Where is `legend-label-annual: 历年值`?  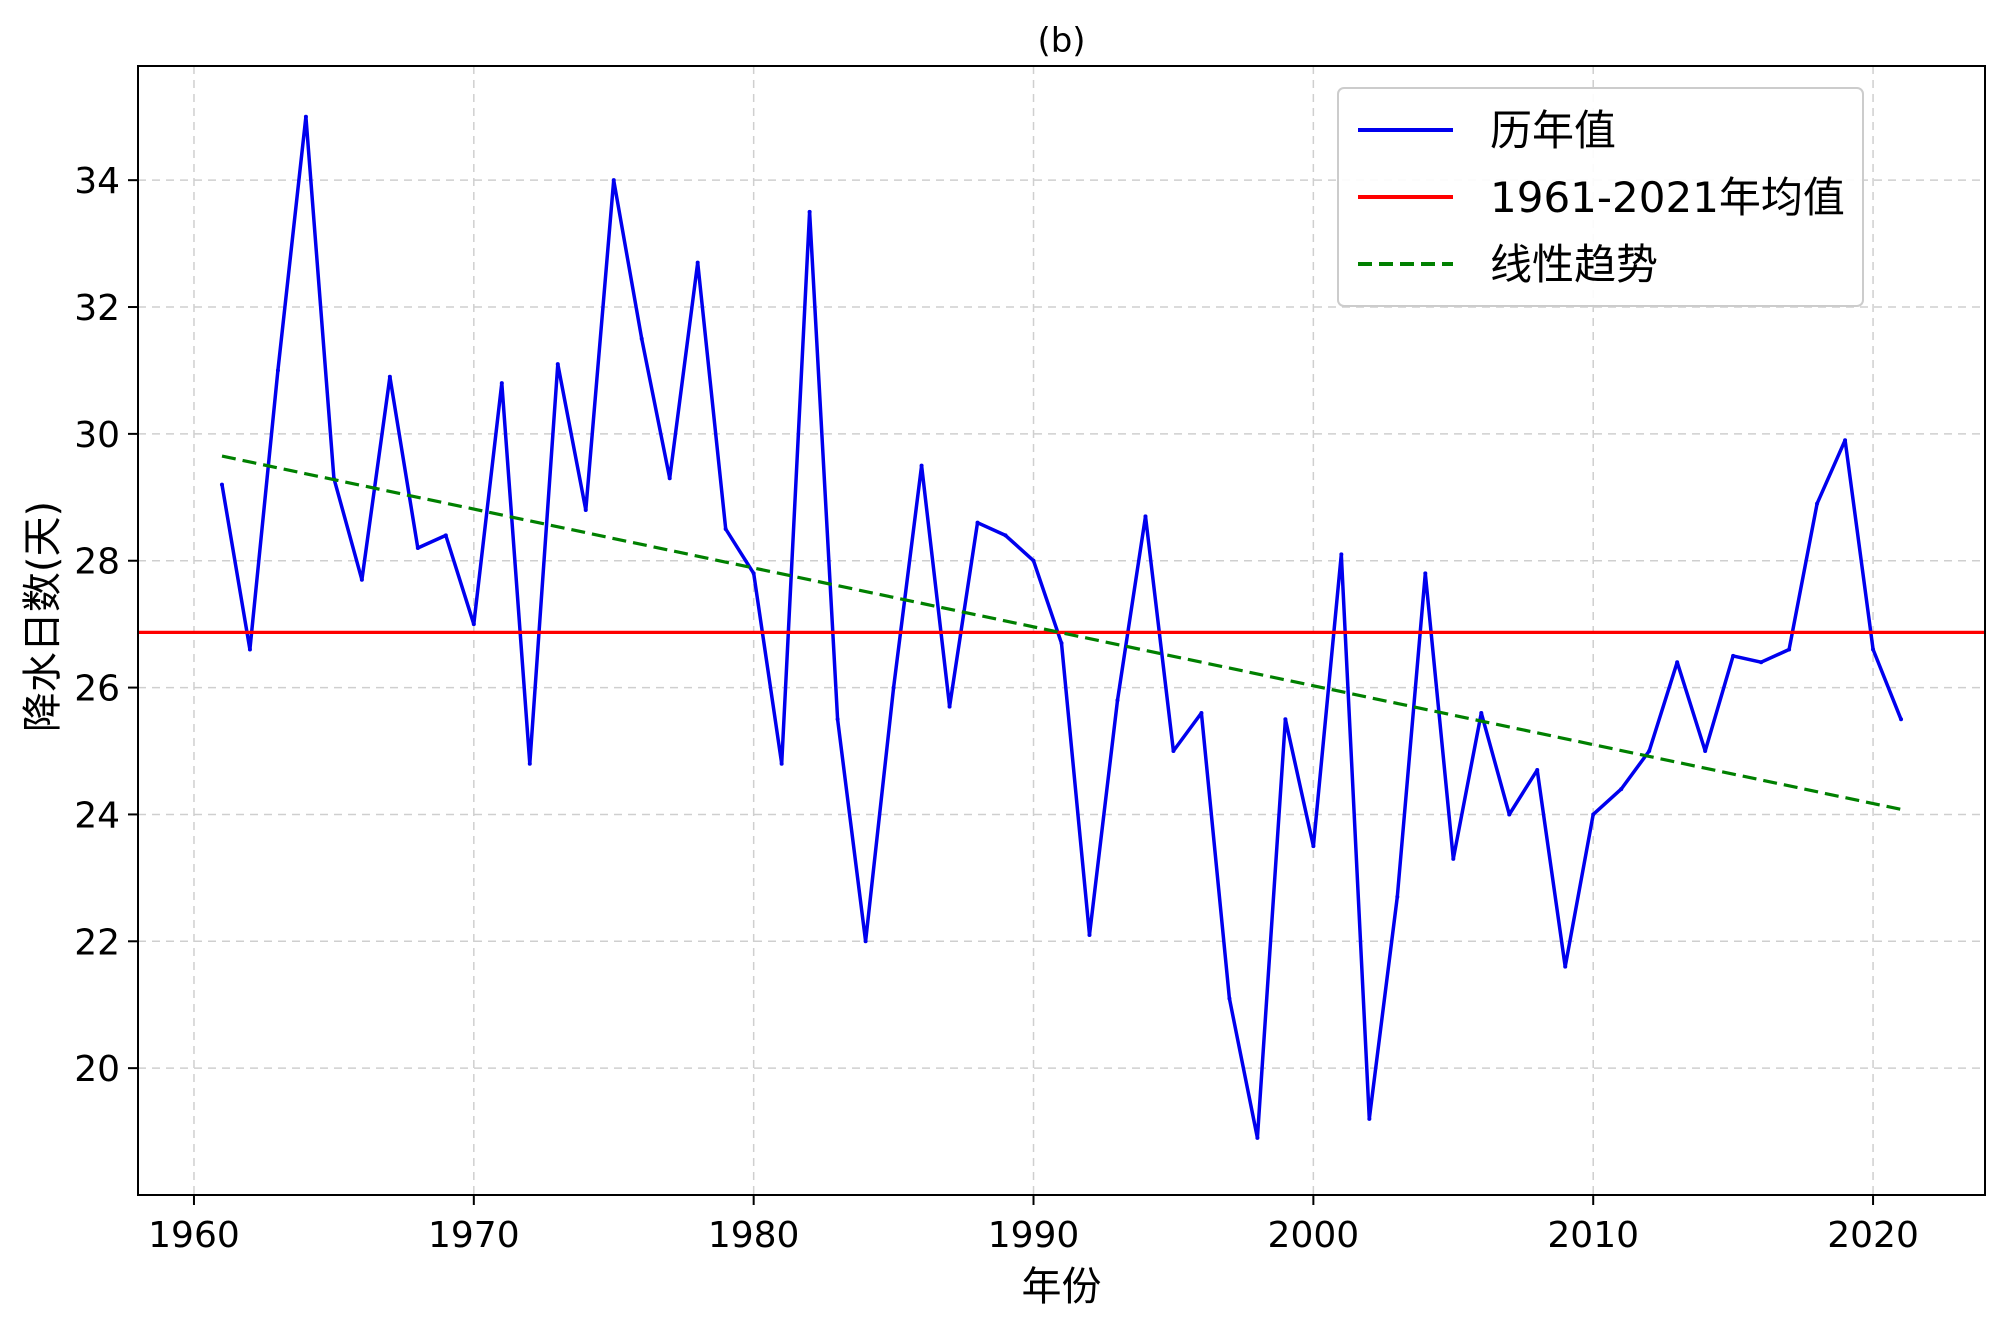
legend-label-annual: 历年值 is located at coordinates (1553, 130).